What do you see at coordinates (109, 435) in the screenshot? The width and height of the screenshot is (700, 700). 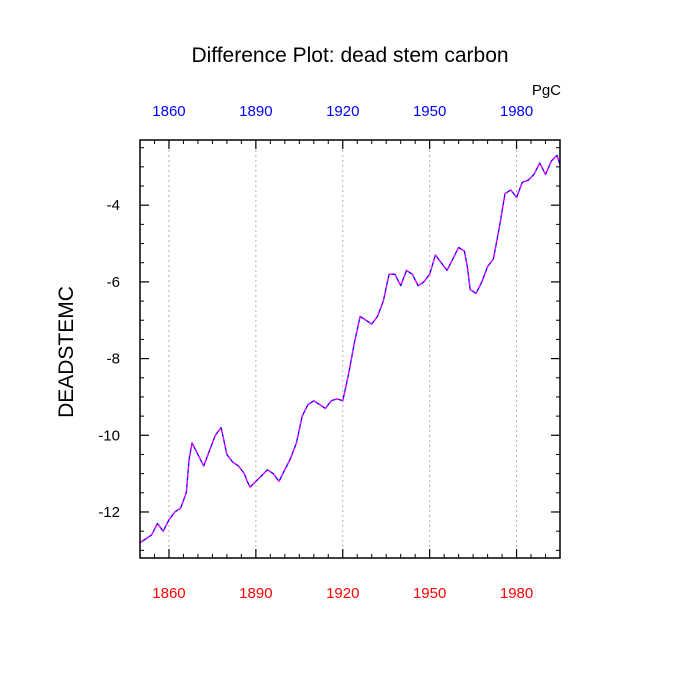 I see `y-tick-label: -10` at bounding box center [109, 435].